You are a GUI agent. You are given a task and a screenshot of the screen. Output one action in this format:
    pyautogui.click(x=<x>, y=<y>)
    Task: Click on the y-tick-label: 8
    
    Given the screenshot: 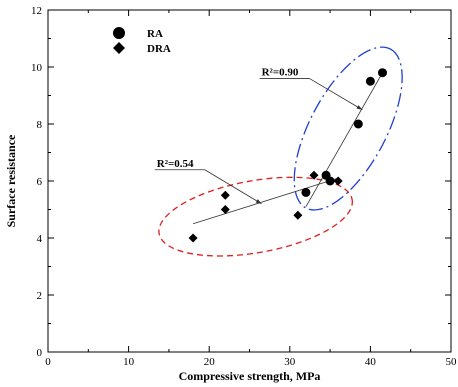 What is the action you would take?
    pyautogui.click(x=40, y=125)
    